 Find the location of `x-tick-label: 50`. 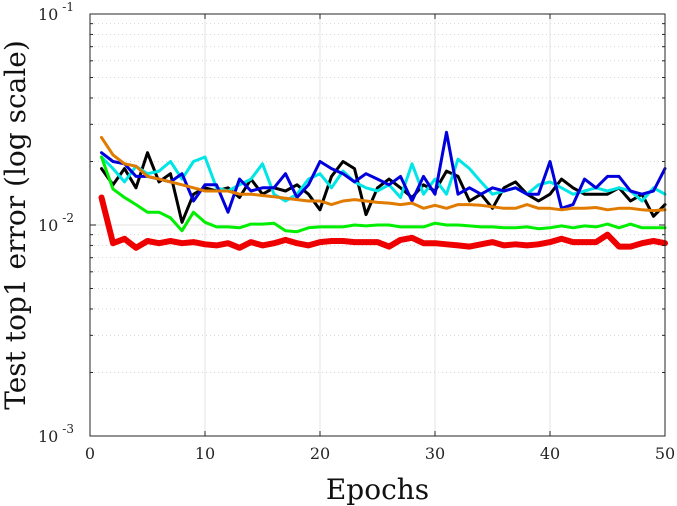

x-tick-label: 50 is located at coordinates (665, 453).